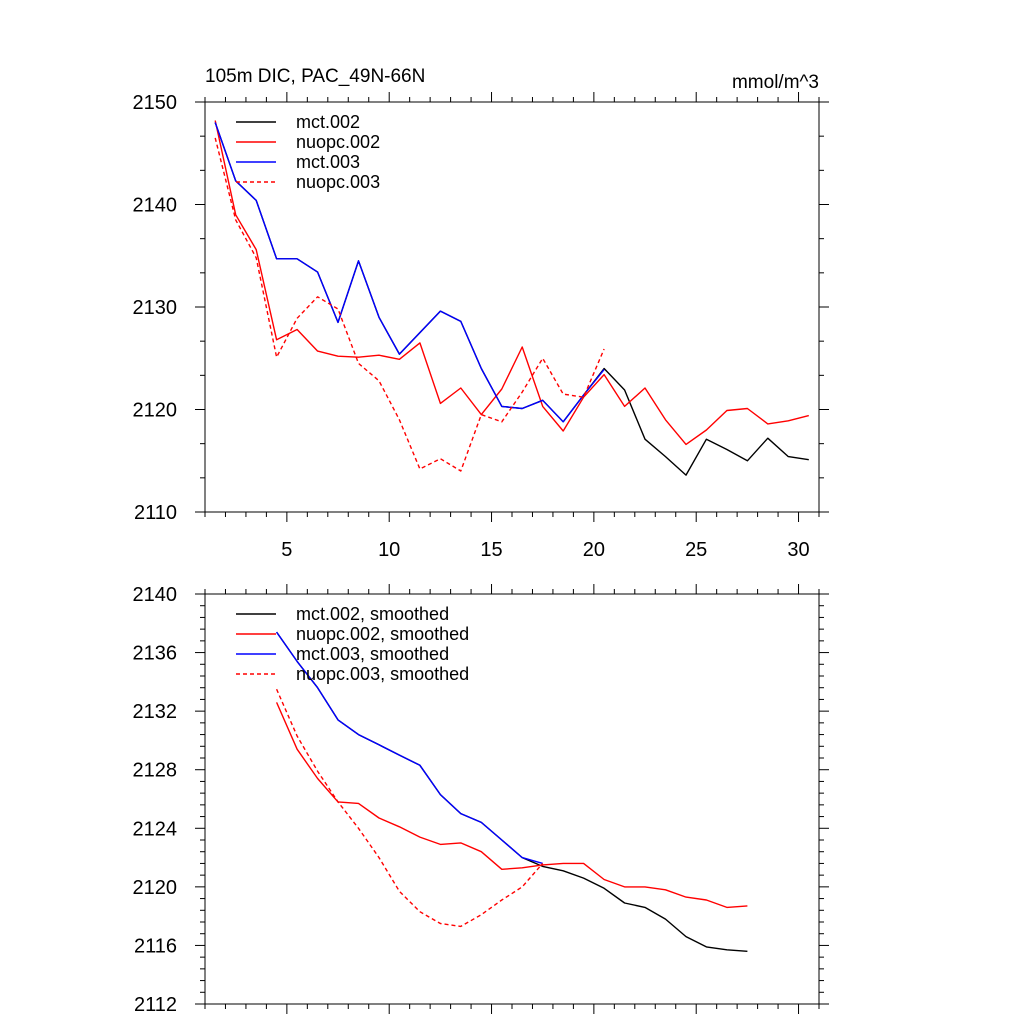 This screenshot has height=1024, width=1024. Describe the element at coordinates (328, 122) in the screenshot. I see `legend-label: mct.002` at that location.